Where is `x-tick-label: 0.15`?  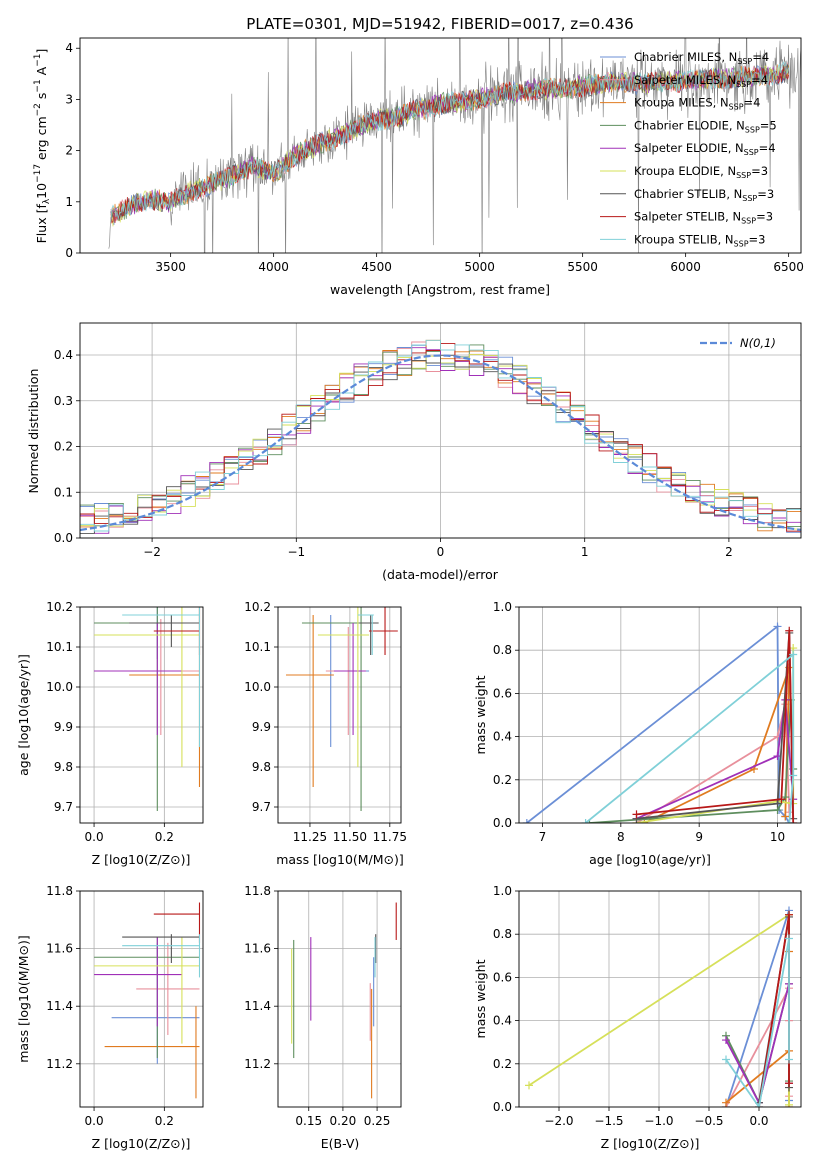 x-tick-label: 0.15 is located at coordinates (308, 1121).